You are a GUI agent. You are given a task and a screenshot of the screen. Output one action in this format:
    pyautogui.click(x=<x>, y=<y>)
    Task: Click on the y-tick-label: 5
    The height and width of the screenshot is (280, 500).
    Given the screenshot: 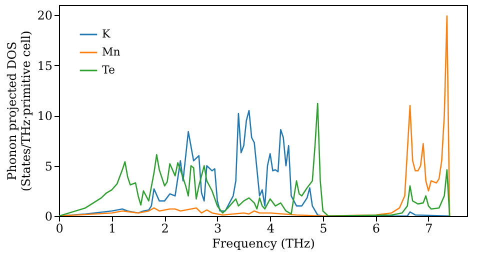 What is the action you would take?
    pyautogui.click(x=48, y=166)
    